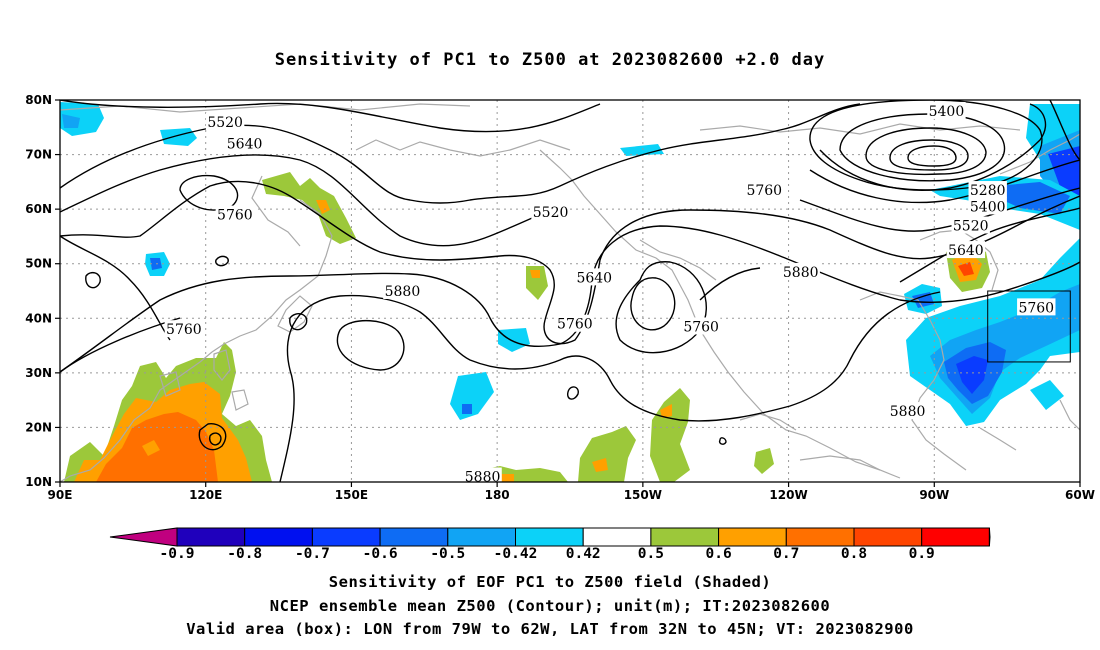 This screenshot has width=1100, height=650. Describe the element at coordinates (177, 554) in the screenshot. I see `colorbar-label: -0.9` at that location.